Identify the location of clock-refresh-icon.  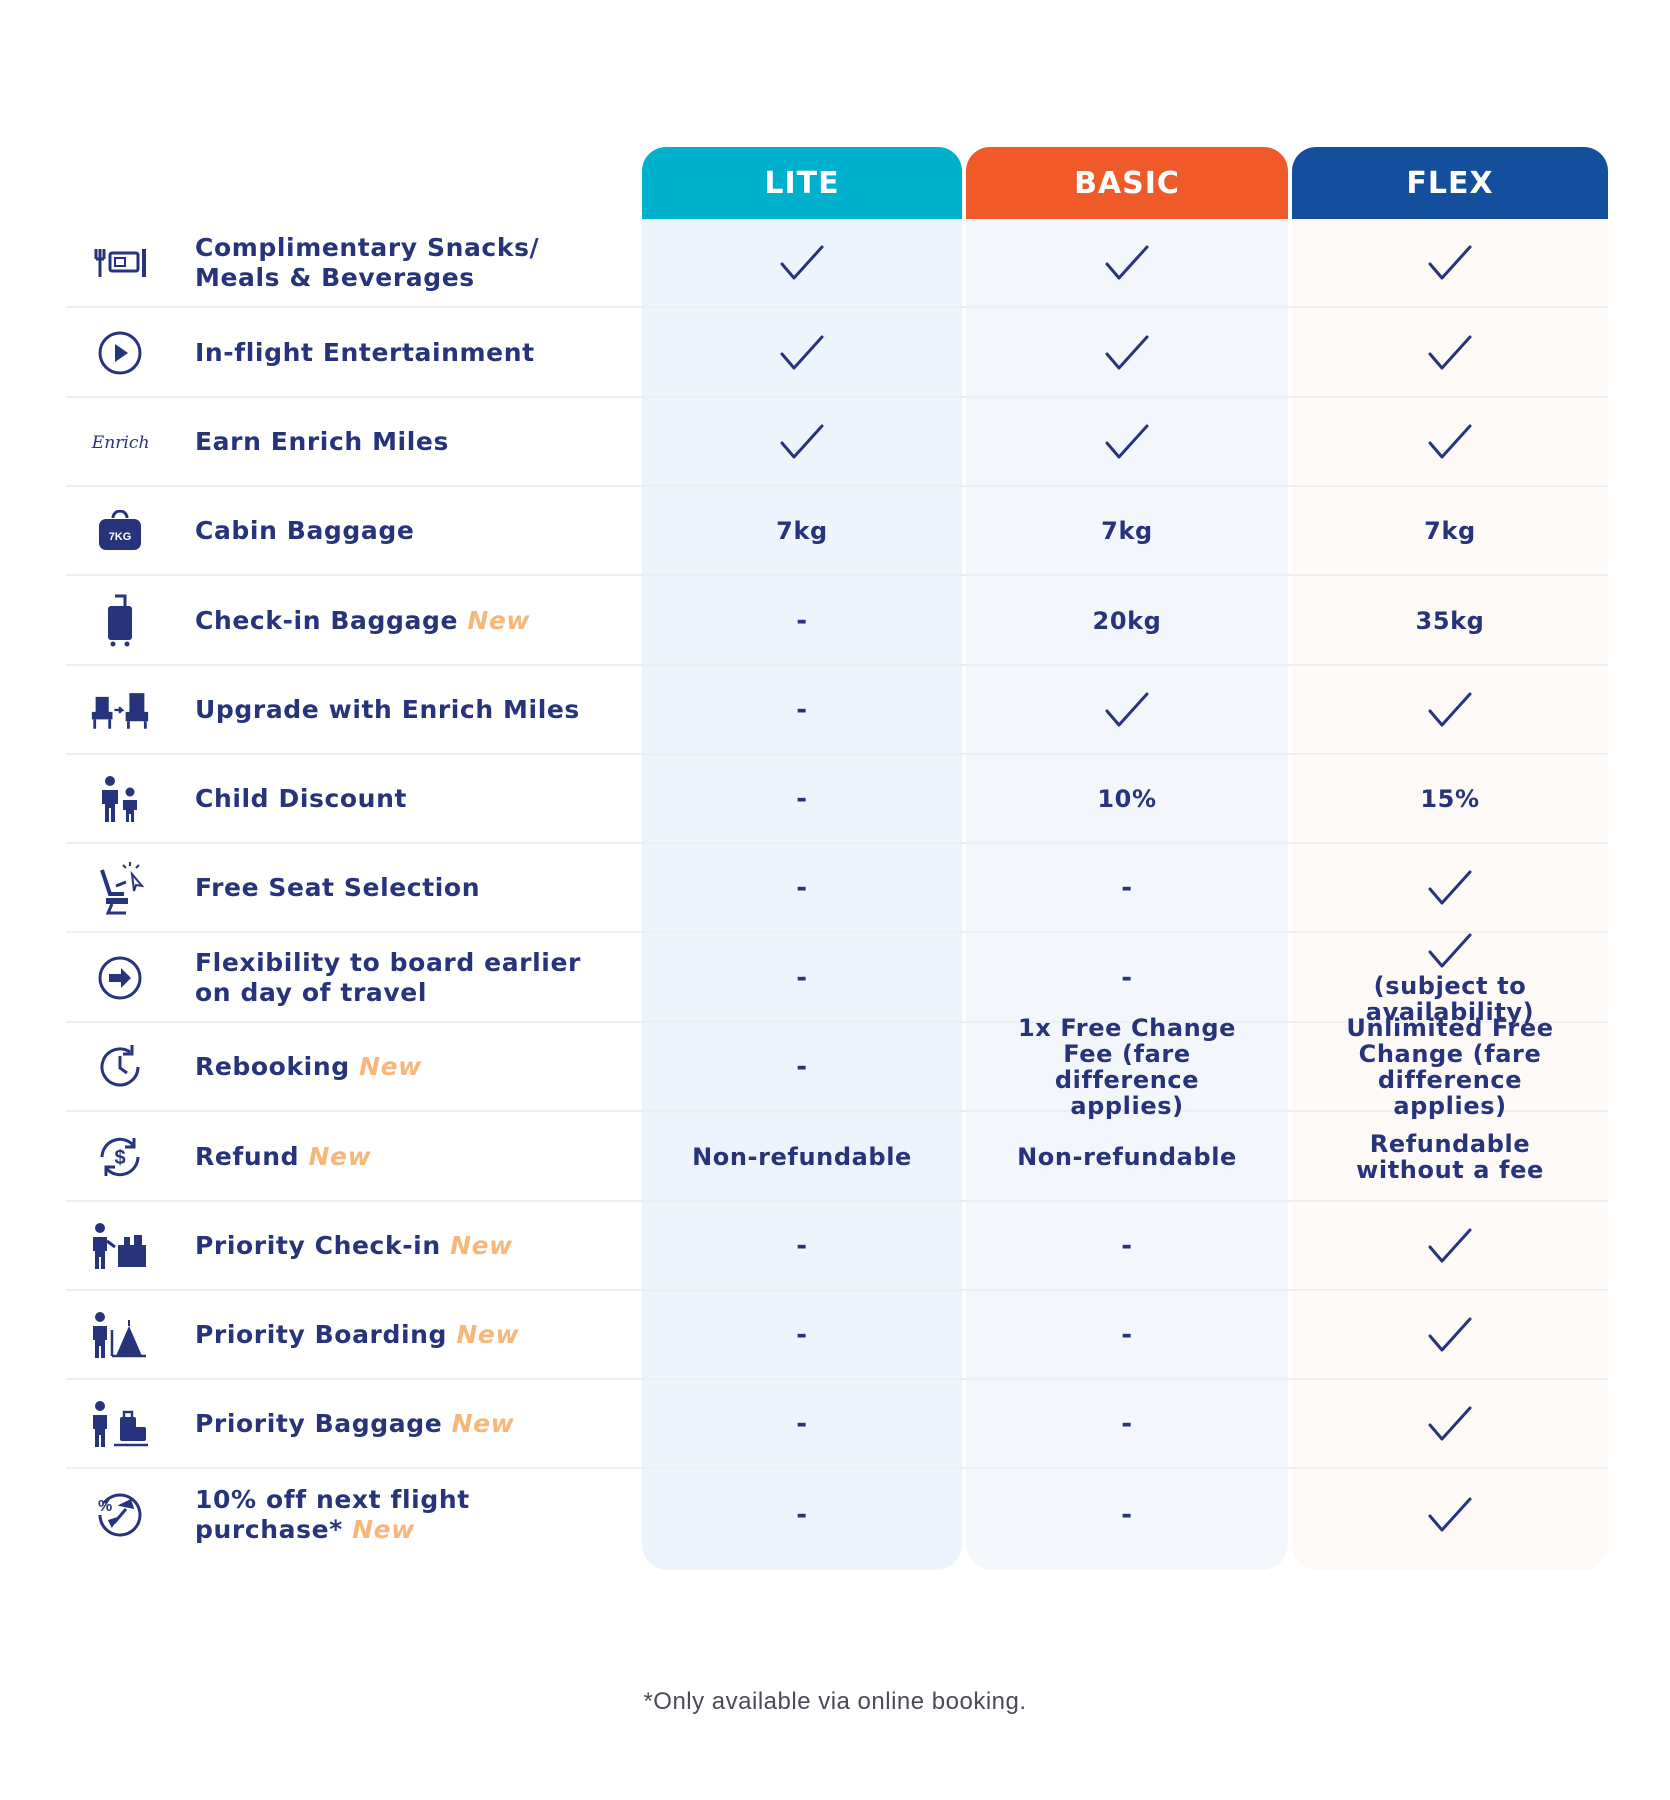
(120, 1067).